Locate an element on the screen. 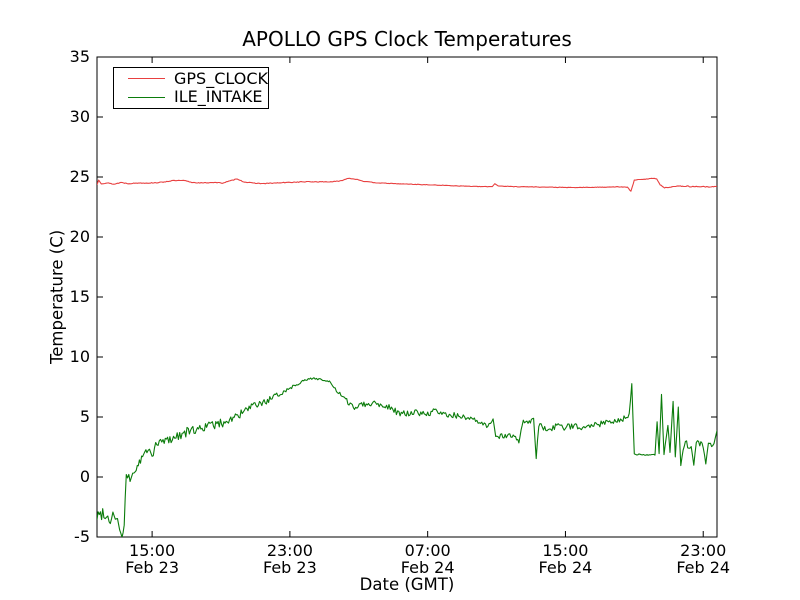  series-gps-clock-line is located at coordinates (407, 184).